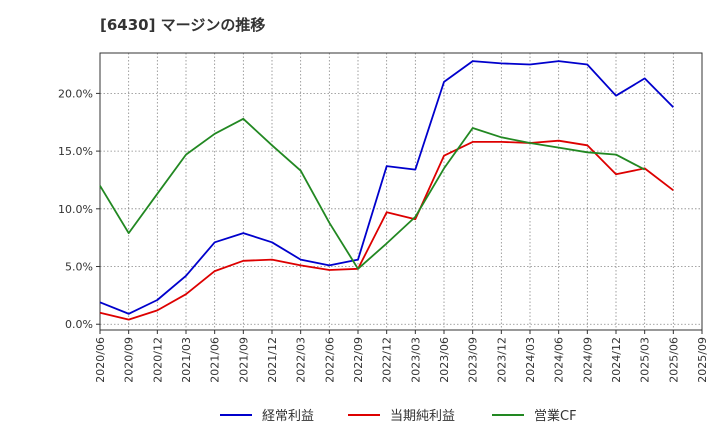  I want to click on legend-label: 当期純利益, so click(422, 416).